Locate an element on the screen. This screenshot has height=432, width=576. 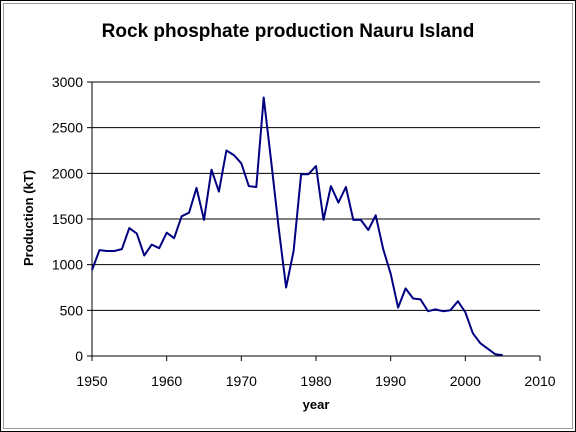
chart-title: Rock phosphate production Nauru Island is located at coordinates (288, 31).